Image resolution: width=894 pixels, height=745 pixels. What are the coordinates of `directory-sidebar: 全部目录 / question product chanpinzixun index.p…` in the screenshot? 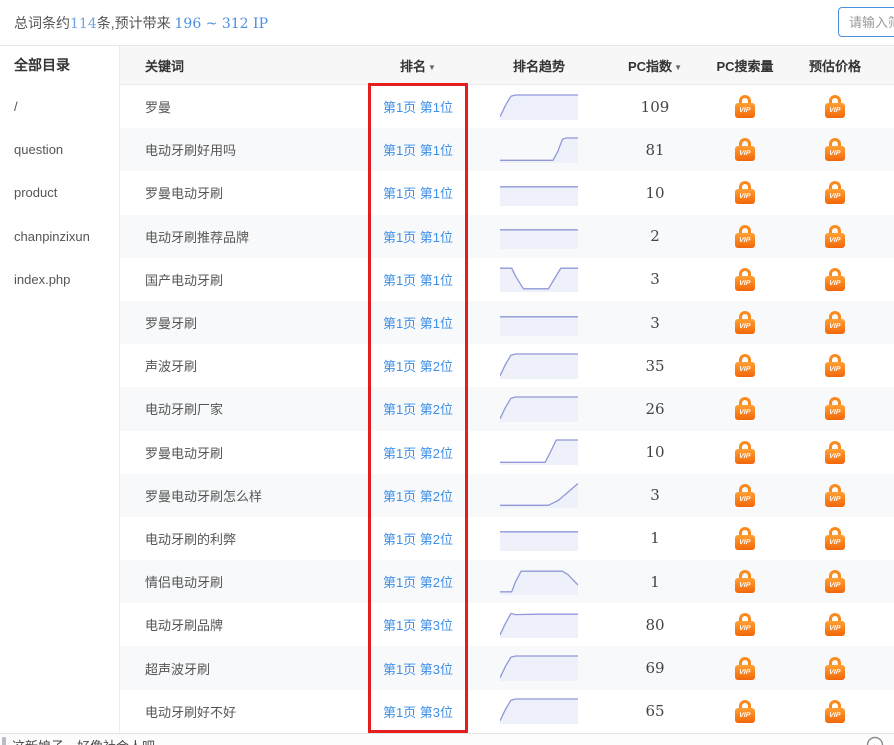 It's located at (60, 389).